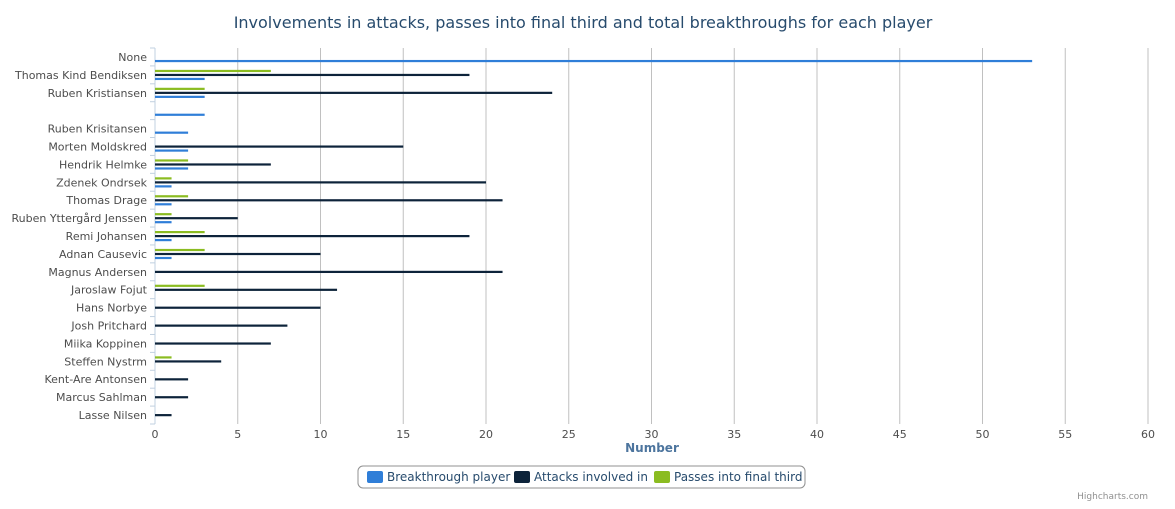 Image resolution: width=1175 pixels, height=509 pixels. Describe the element at coordinates (132, 57) in the screenshot. I see `category-label: None` at that location.